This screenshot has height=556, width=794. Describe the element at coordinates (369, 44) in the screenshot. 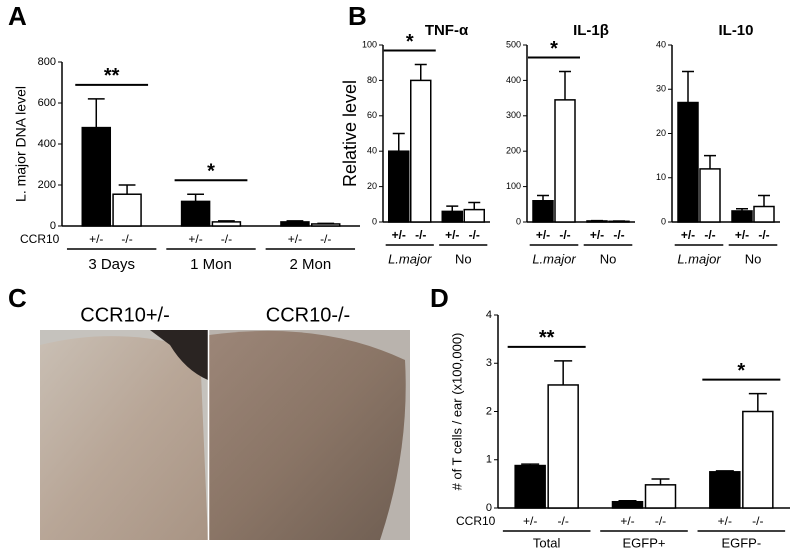

I see `y-tick-label: 100` at that location.